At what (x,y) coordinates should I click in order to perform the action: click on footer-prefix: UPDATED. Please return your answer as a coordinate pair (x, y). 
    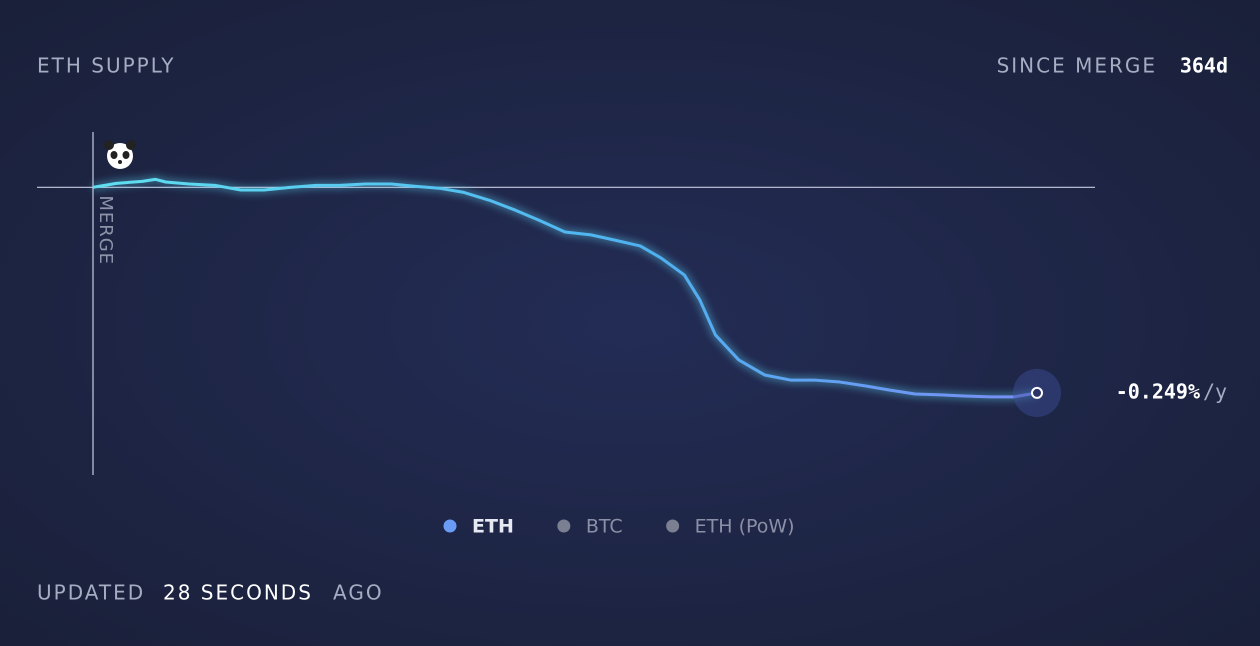
    Looking at the image, I should click on (91, 593).